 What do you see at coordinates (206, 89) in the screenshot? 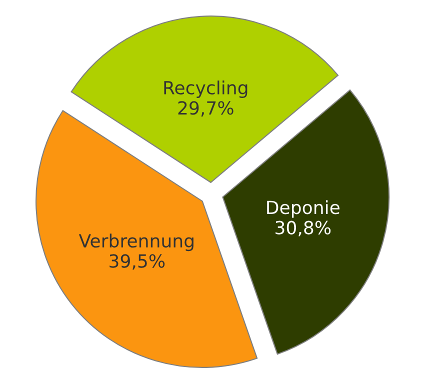
I see `slice-label: Recycling` at bounding box center [206, 89].